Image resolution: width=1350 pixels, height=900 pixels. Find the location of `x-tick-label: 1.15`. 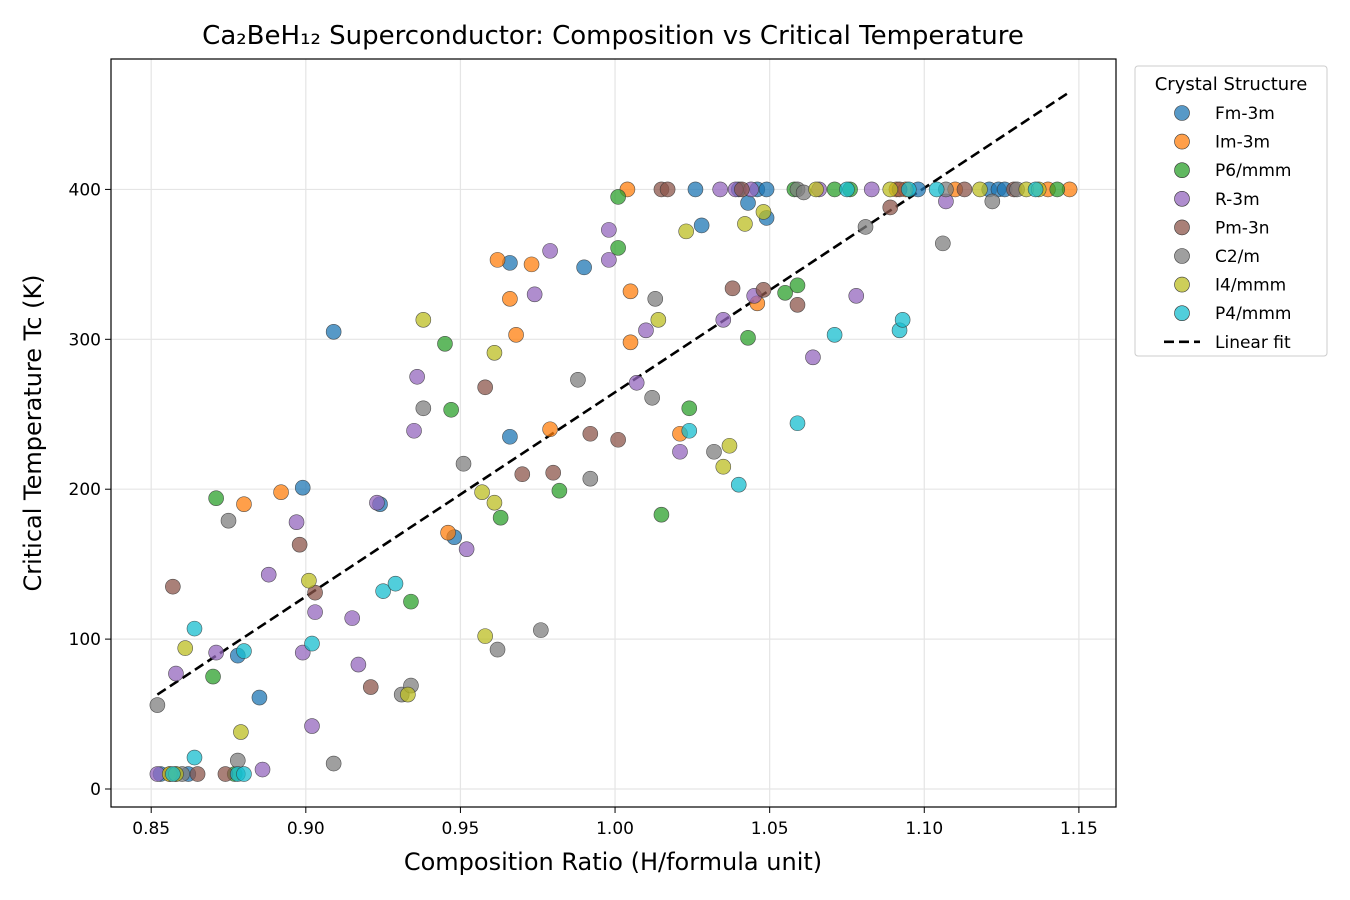

x-tick-label: 1.15 is located at coordinates (1079, 829).